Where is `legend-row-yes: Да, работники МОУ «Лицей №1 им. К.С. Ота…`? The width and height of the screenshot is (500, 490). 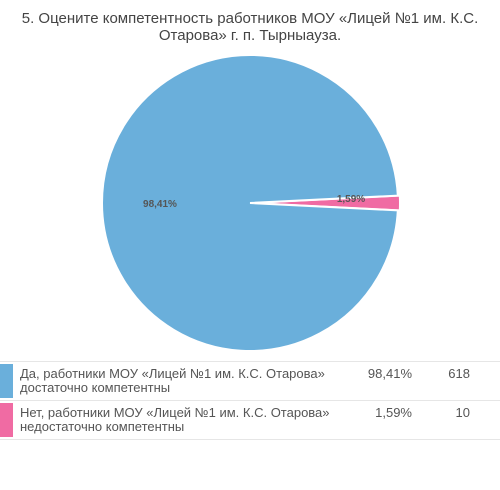 legend-row-yes: Да, работники МОУ «Лицей №1 им. К.С. Ота… is located at coordinates (250, 380).